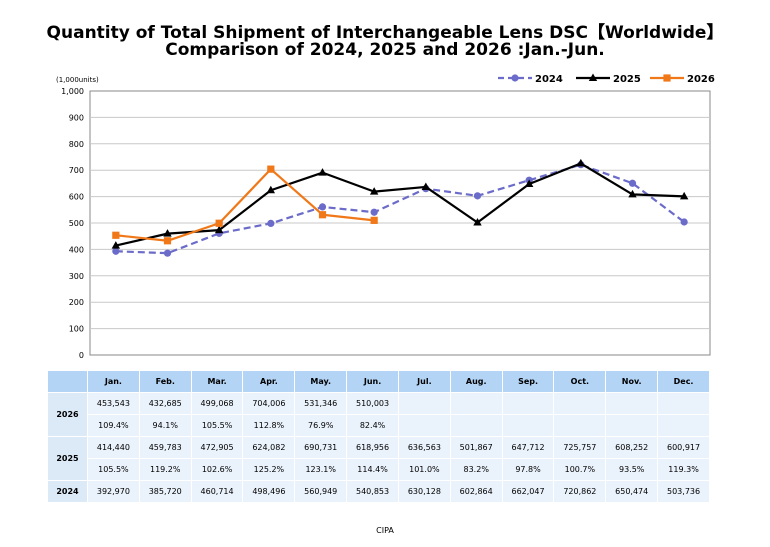  Describe the element at coordinates (528, 447) in the screenshot. I see `value-cell: 647,712` at that location.